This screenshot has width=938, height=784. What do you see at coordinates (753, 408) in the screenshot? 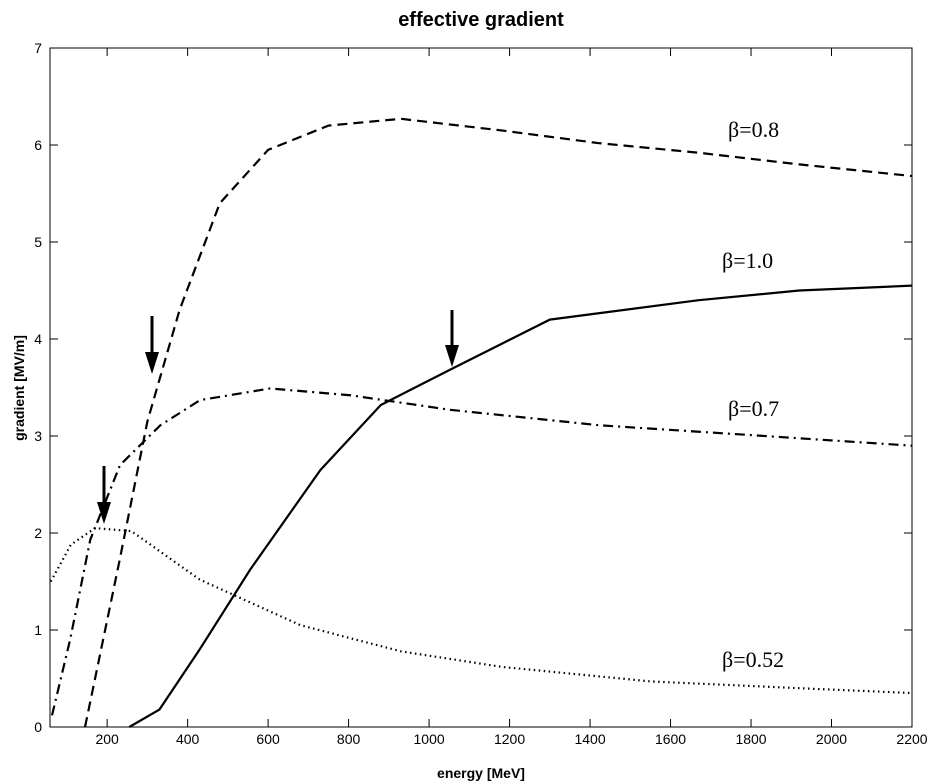
I see `series-label: β=0.7` at bounding box center [753, 408].